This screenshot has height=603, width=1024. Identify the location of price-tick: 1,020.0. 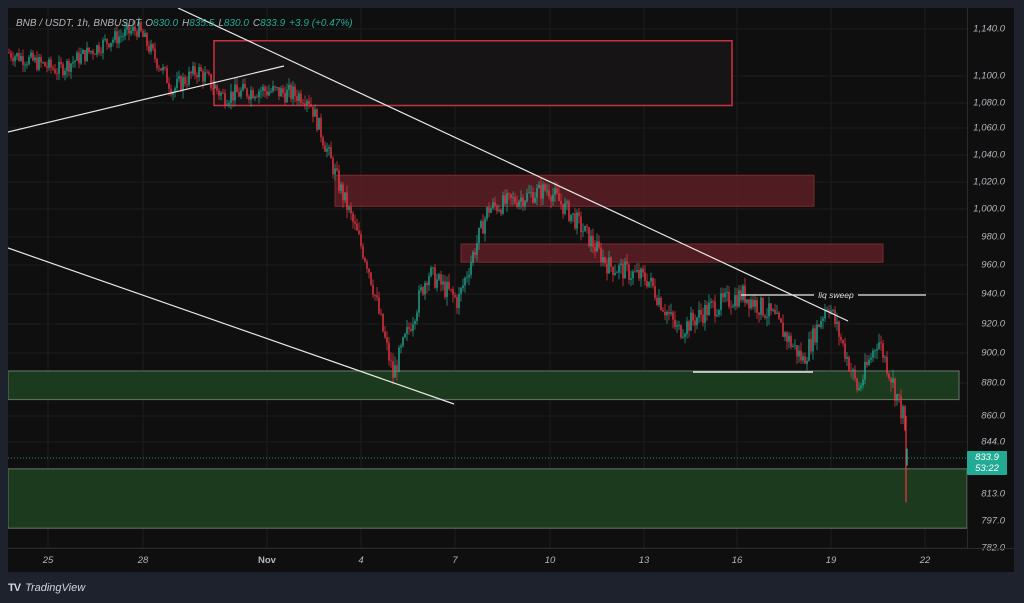
(989, 182).